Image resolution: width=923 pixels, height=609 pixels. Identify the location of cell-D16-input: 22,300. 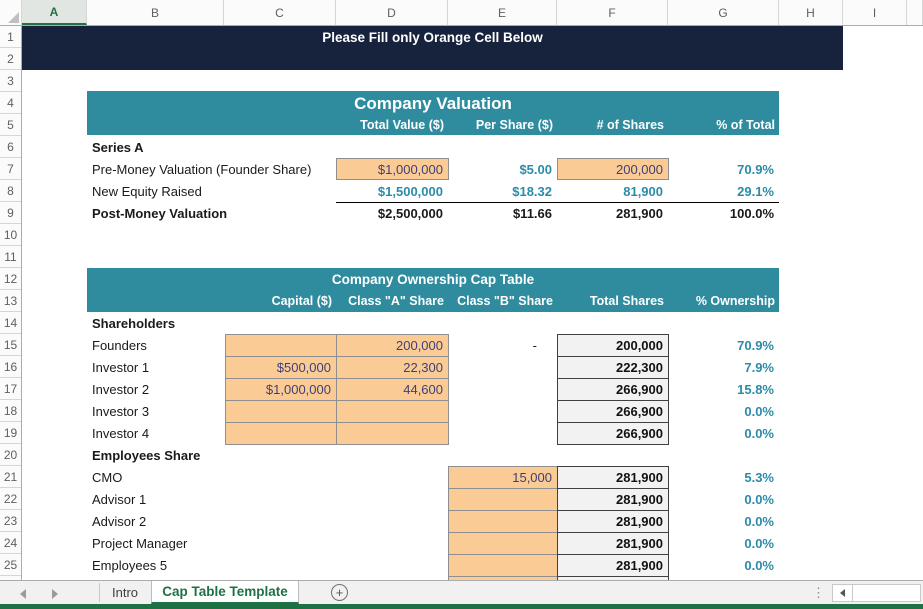
(392, 367).